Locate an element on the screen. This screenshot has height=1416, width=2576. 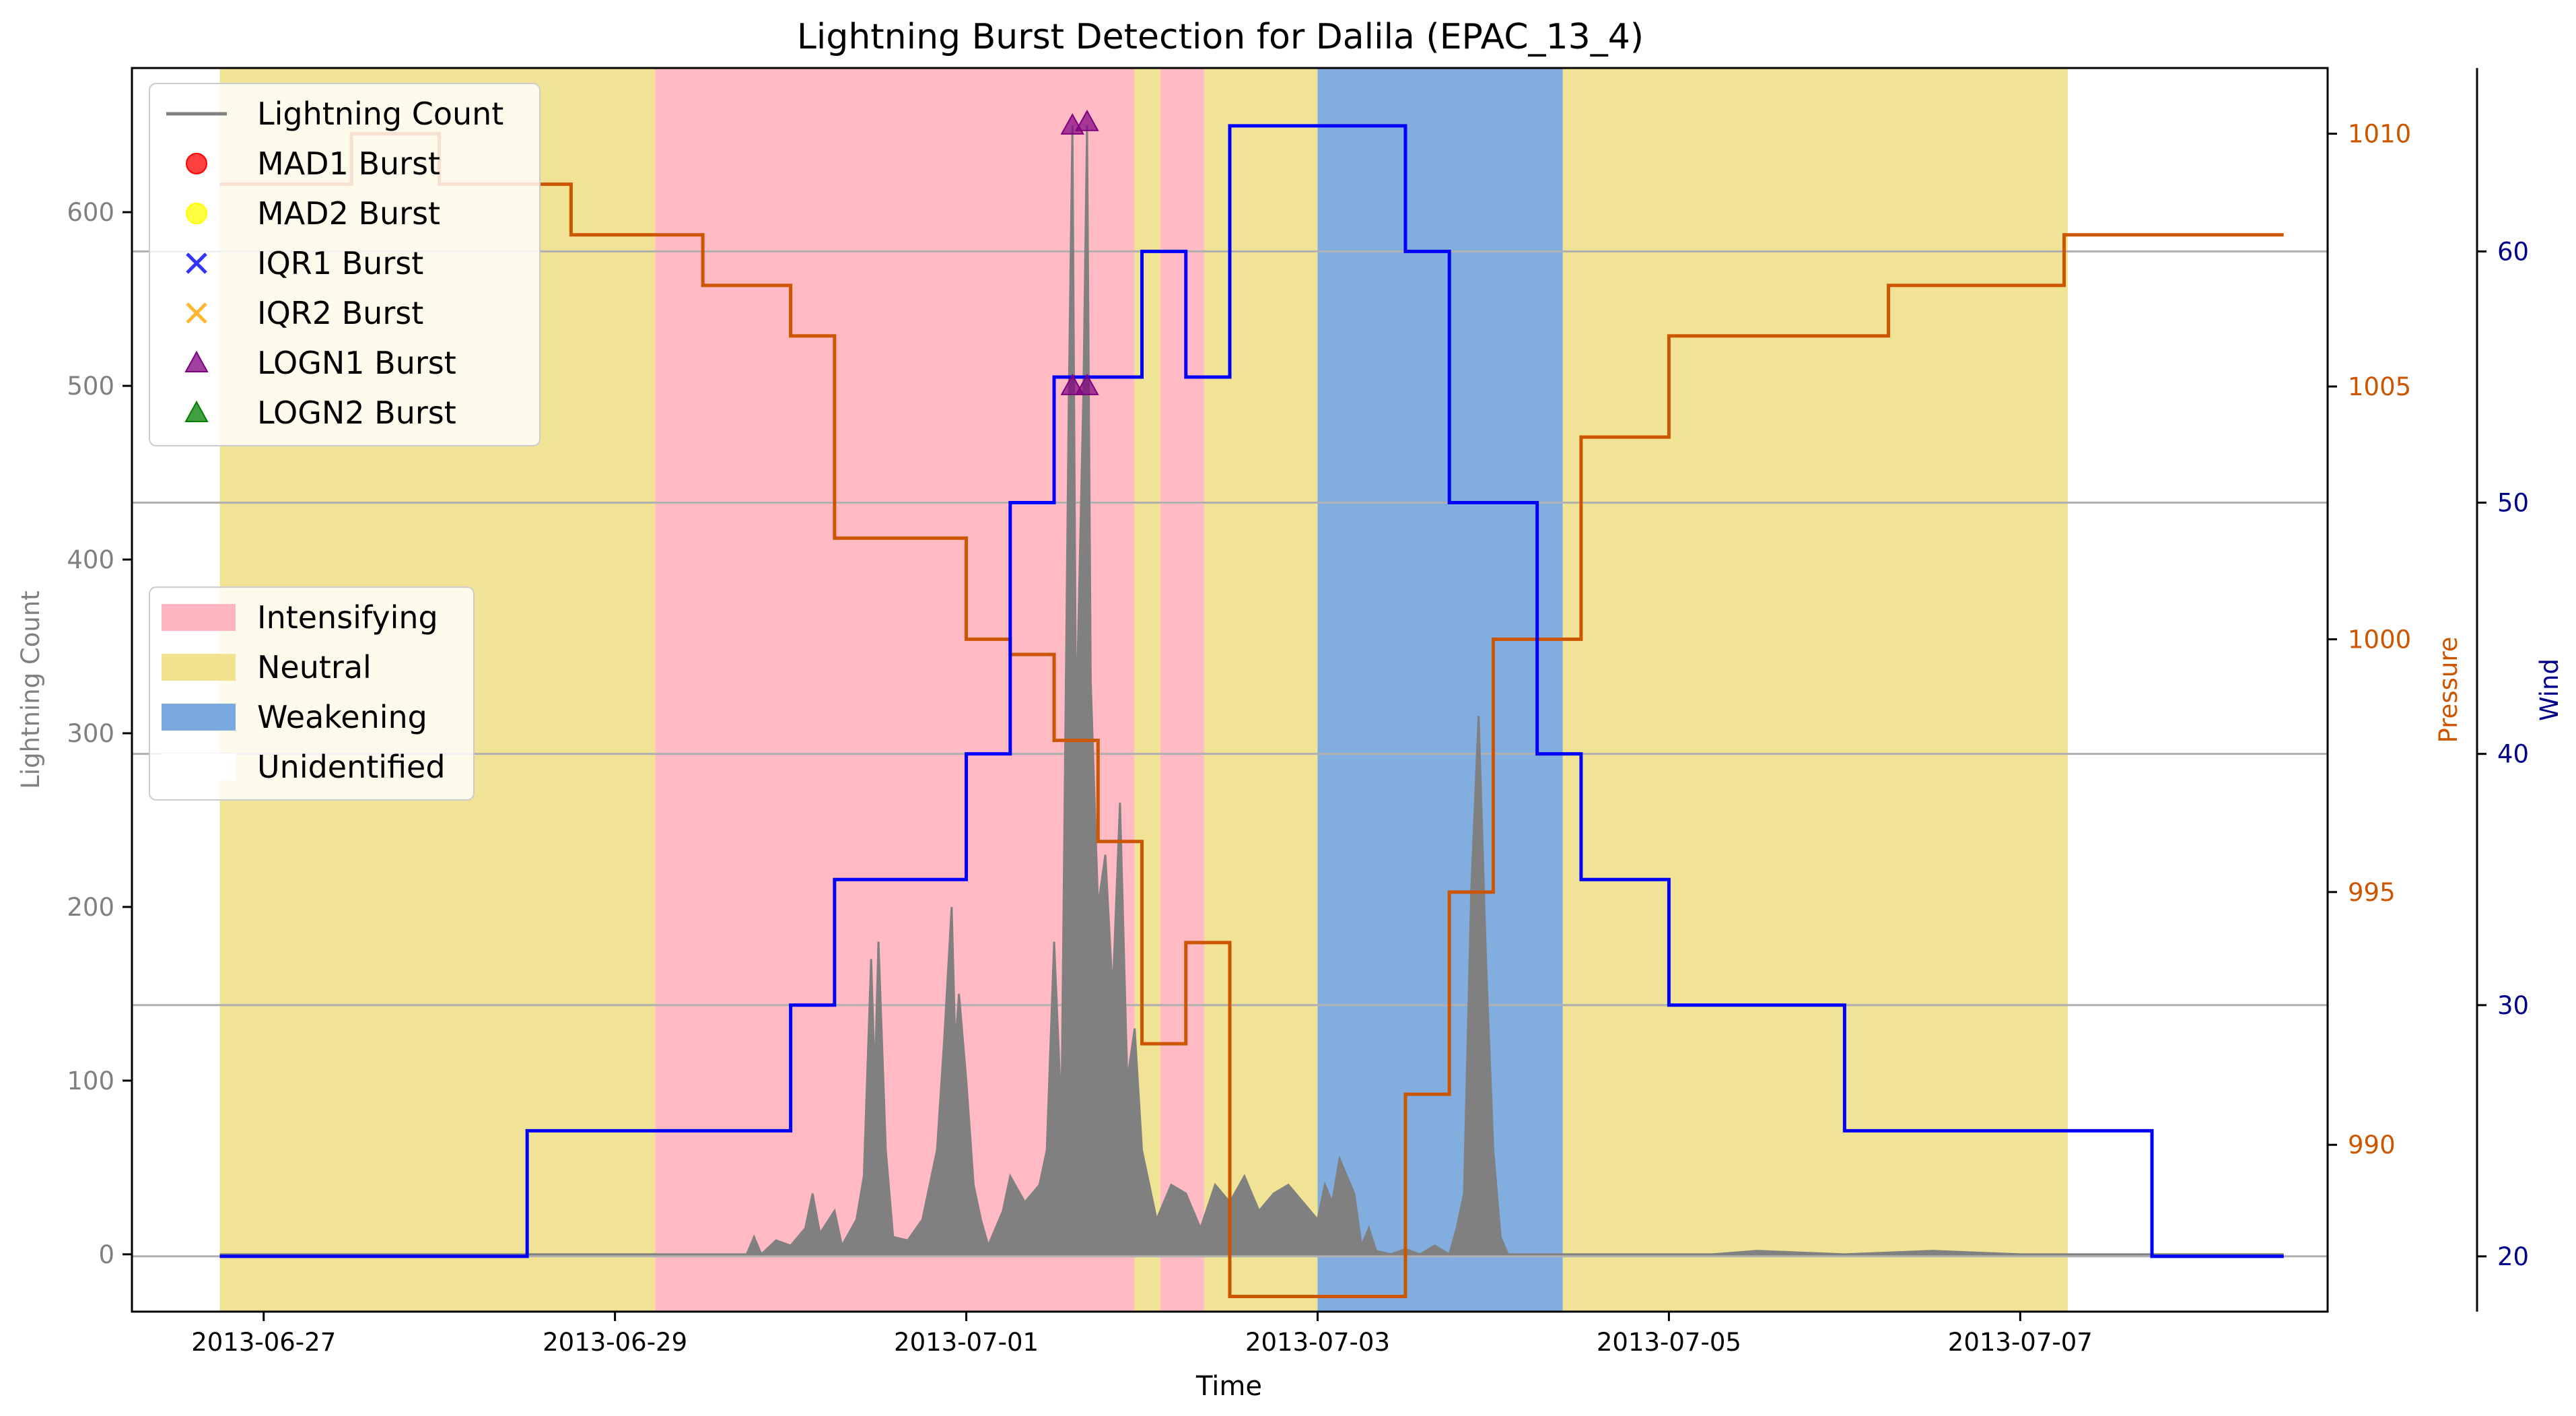
x-tick-label: 2013-07-05 is located at coordinates (1669, 1342).